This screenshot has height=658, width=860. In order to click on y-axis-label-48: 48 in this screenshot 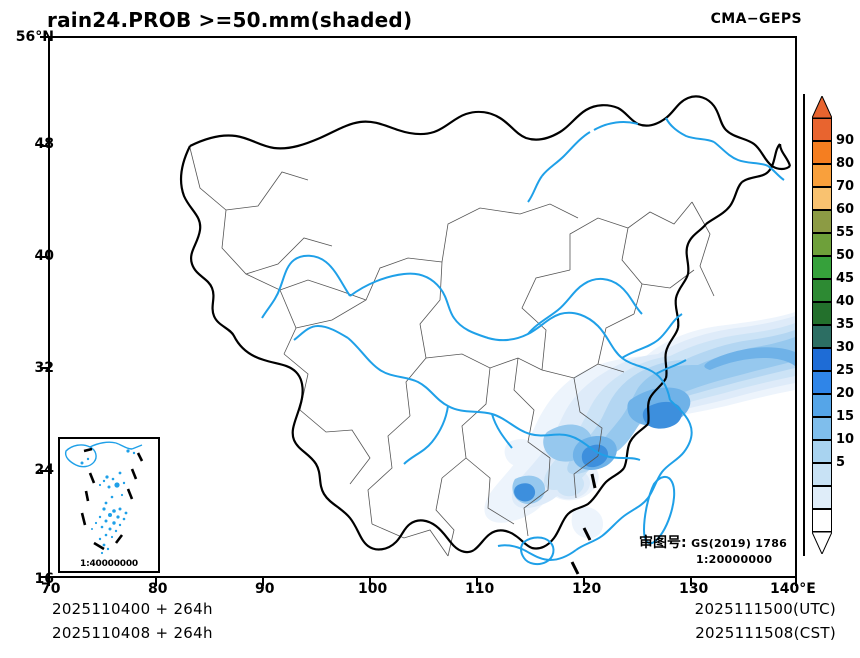, I will do `click(44, 144)`.